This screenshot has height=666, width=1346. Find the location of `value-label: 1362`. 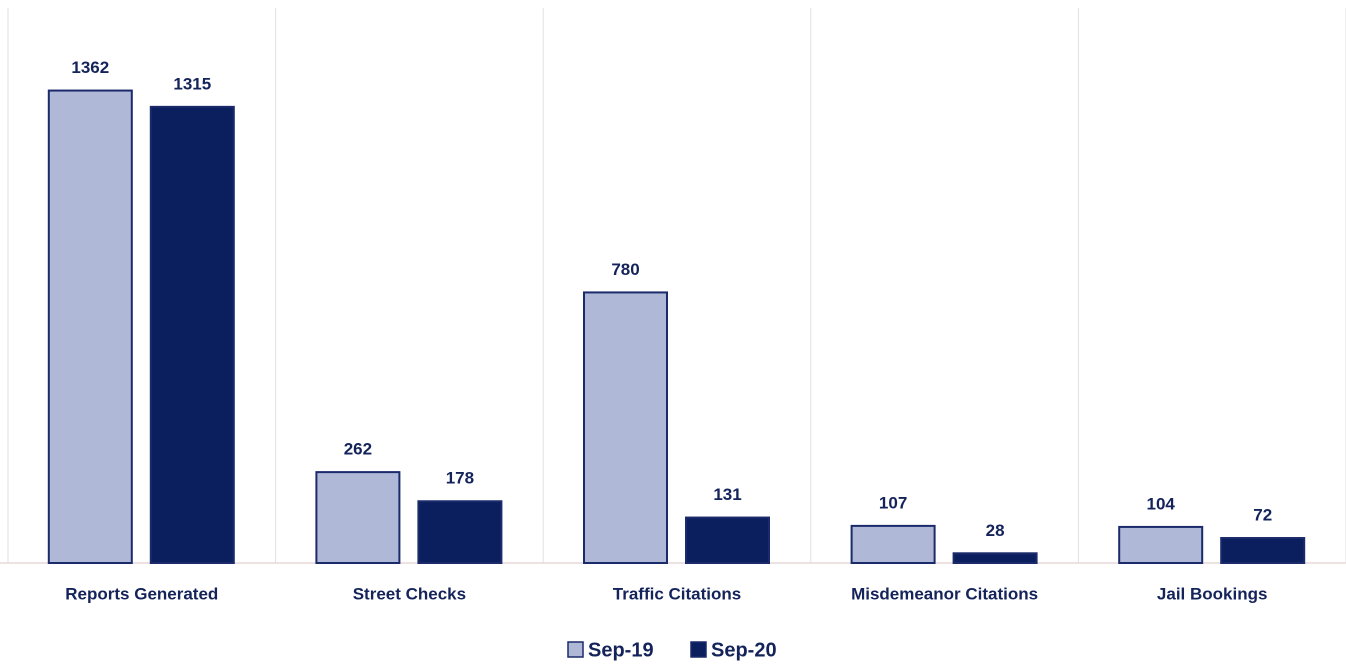

value-label: 1362 is located at coordinates (90, 67).